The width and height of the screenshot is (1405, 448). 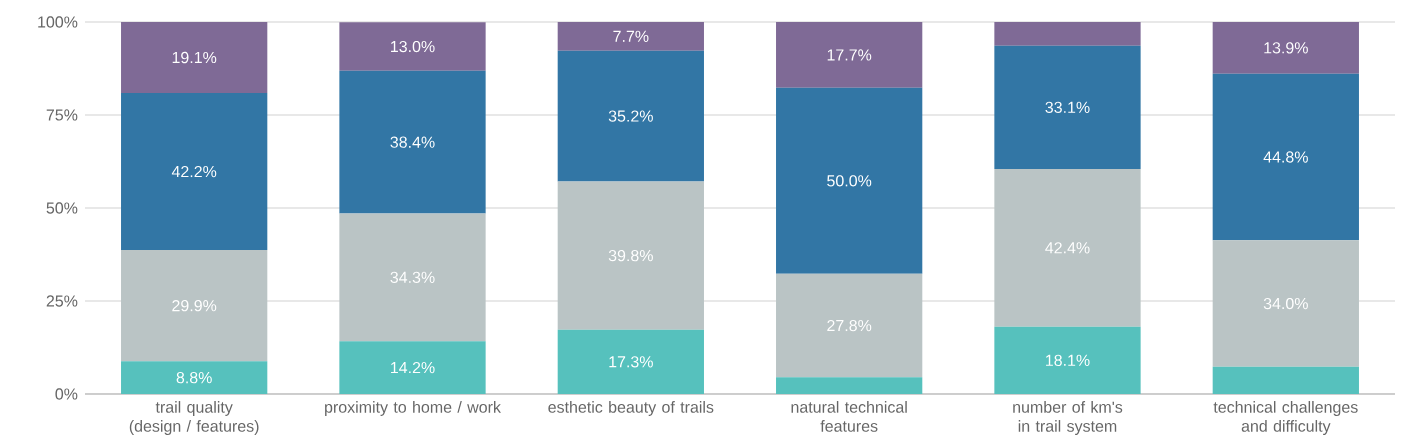 I want to click on x-tick-label: esthetic beauty of trails, so click(x=631, y=408).